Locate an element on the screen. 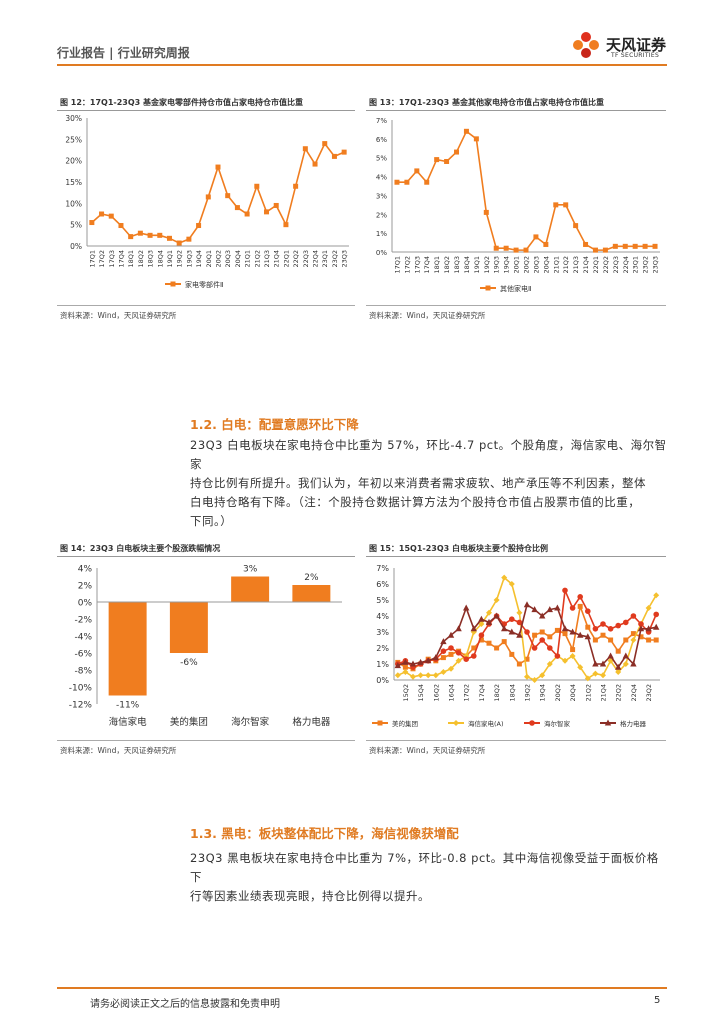  series-line is located at coordinates (526, 190).